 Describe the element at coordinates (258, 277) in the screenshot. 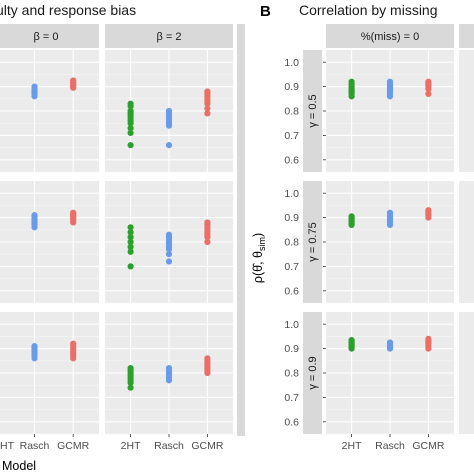

I see `chart-b-ylabel-rho: ρ(` at that location.